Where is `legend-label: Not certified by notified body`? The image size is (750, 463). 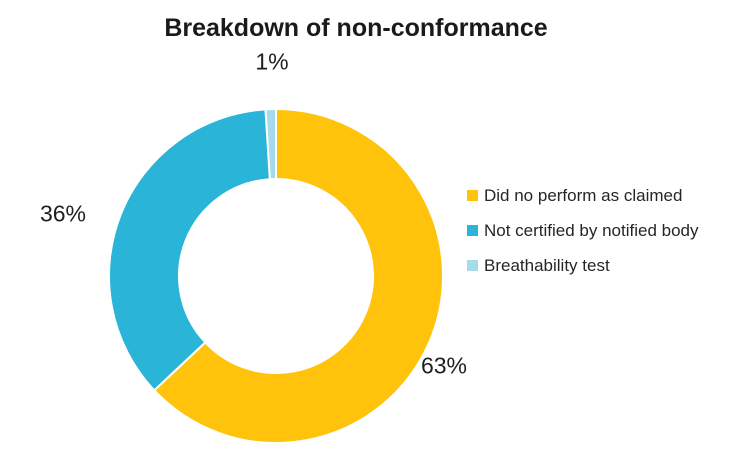 legend-label: Not certified by notified body is located at coordinates (591, 230).